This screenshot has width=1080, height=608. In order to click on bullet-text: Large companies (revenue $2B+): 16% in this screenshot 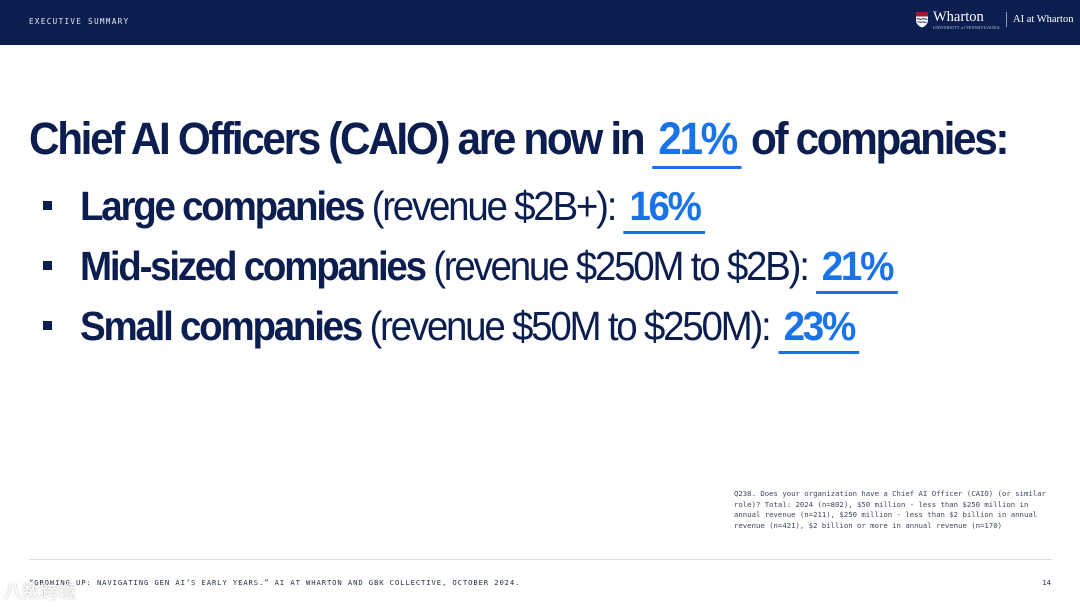, I will do `click(393, 208)`.